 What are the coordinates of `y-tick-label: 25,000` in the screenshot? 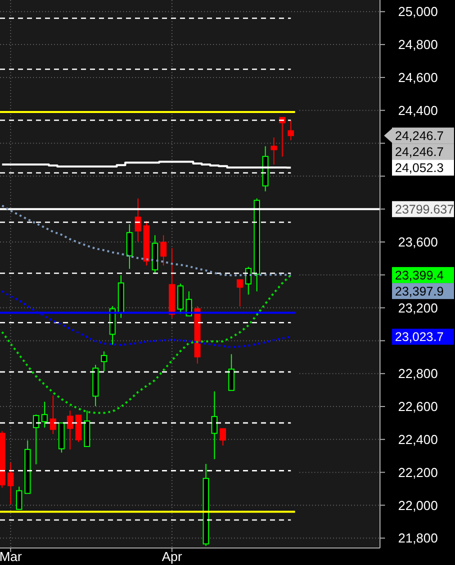 It's located at (418, 12).